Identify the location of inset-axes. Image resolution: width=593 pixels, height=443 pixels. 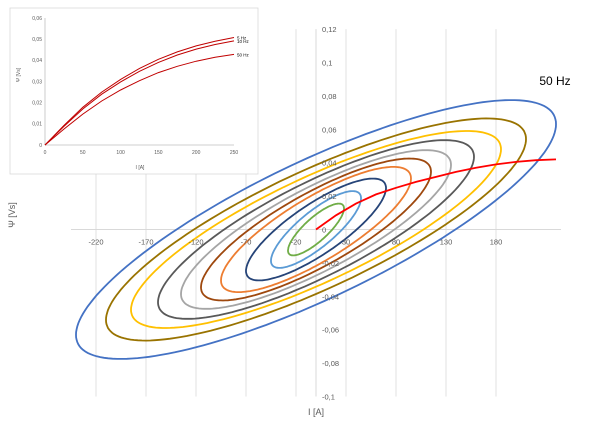
(139, 82).